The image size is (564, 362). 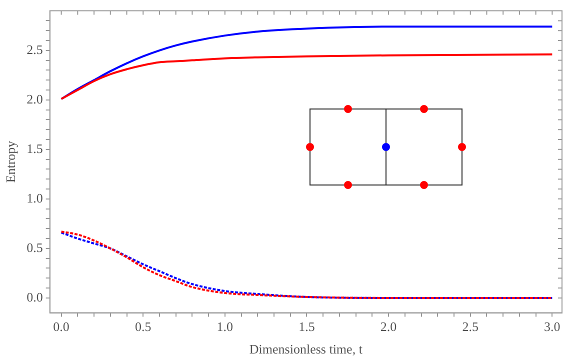 What do you see at coordinates (552, 326) in the screenshot?
I see `x-tick-label: 3.0` at bounding box center [552, 326].